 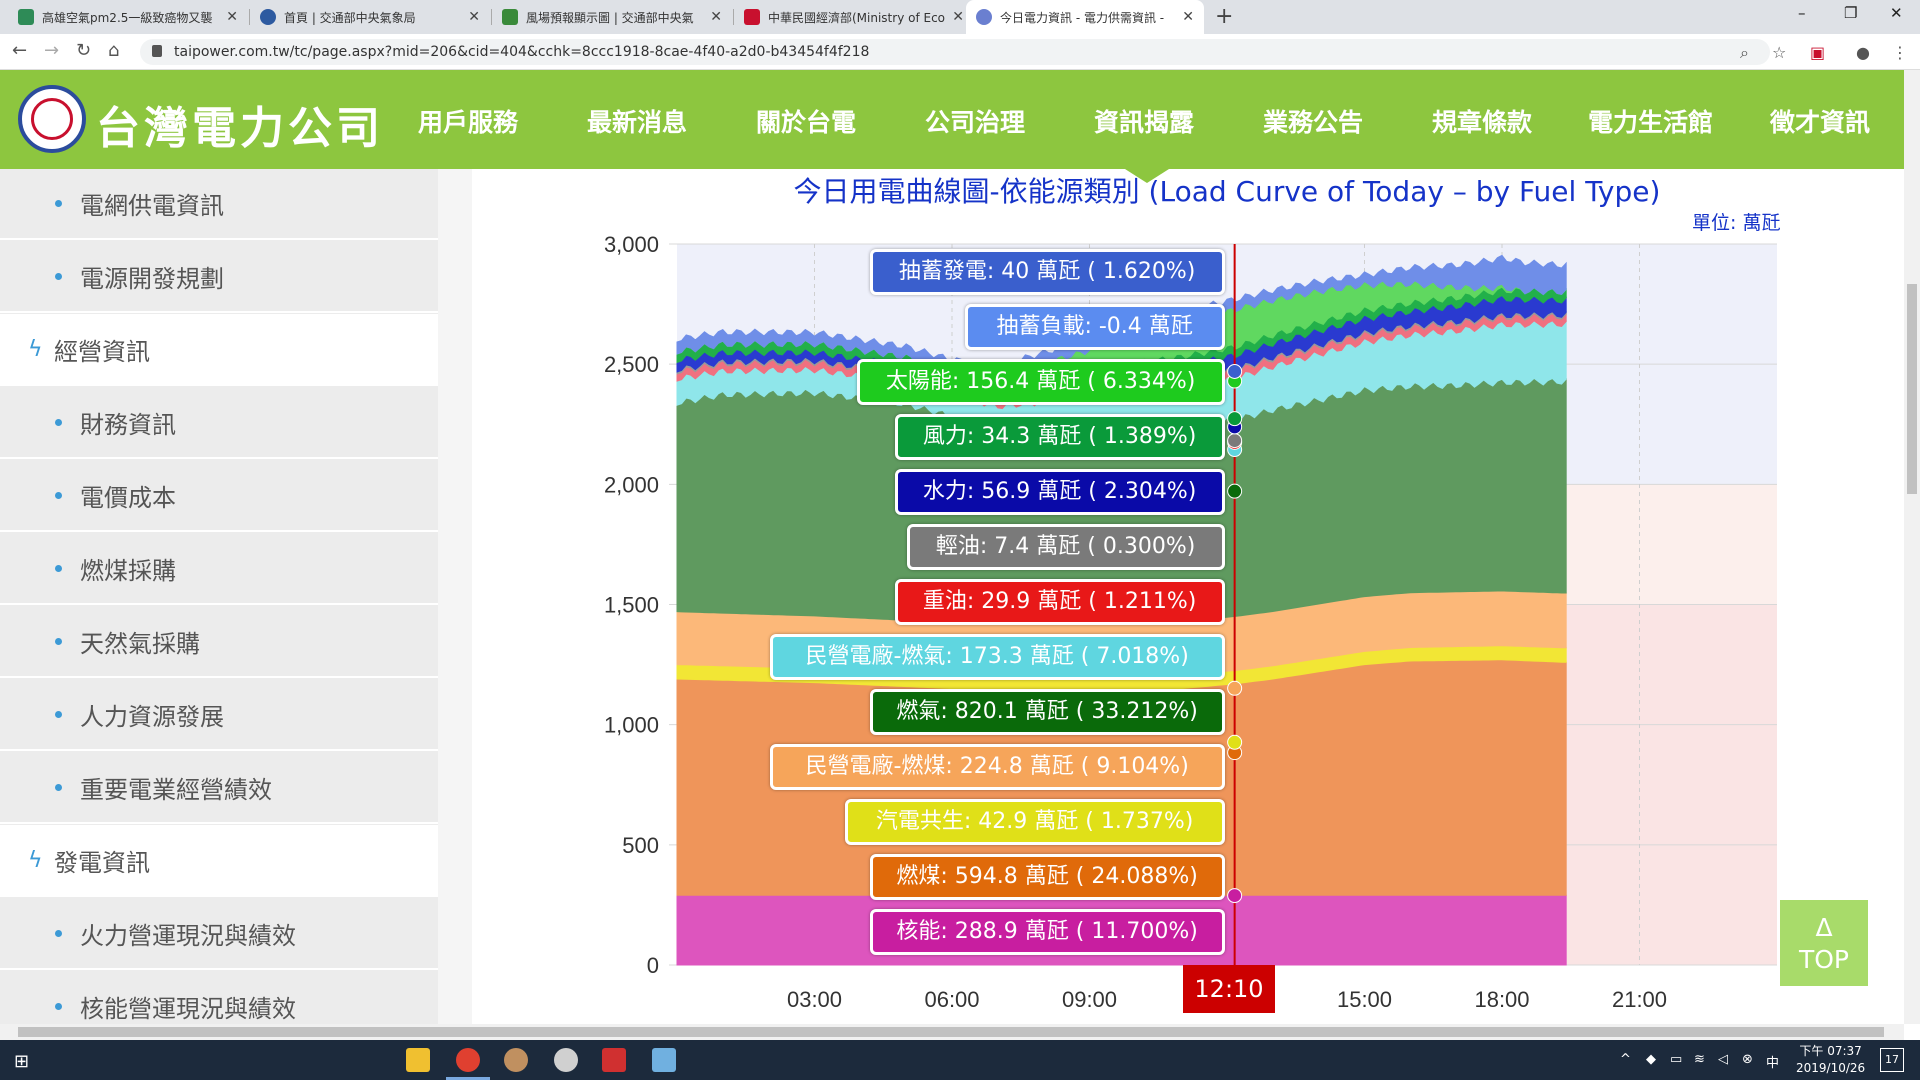 I want to click on sidebar-item-gas: 天然氣採購, so click(x=219, y=642).